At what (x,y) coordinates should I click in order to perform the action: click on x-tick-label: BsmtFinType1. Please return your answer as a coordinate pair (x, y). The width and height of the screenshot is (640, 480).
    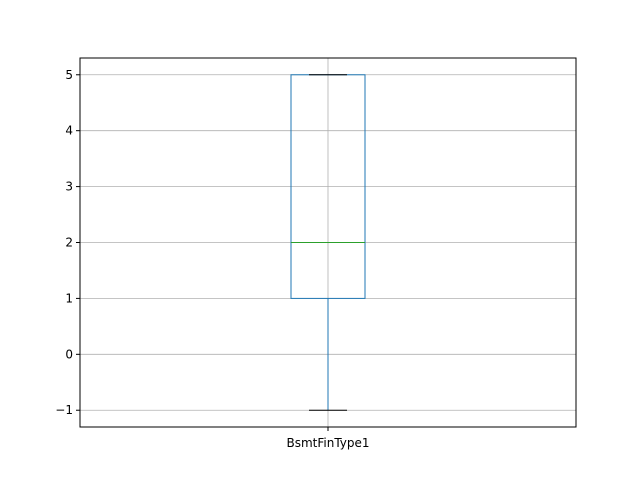
    Looking at the image, I should click on (327, 443).